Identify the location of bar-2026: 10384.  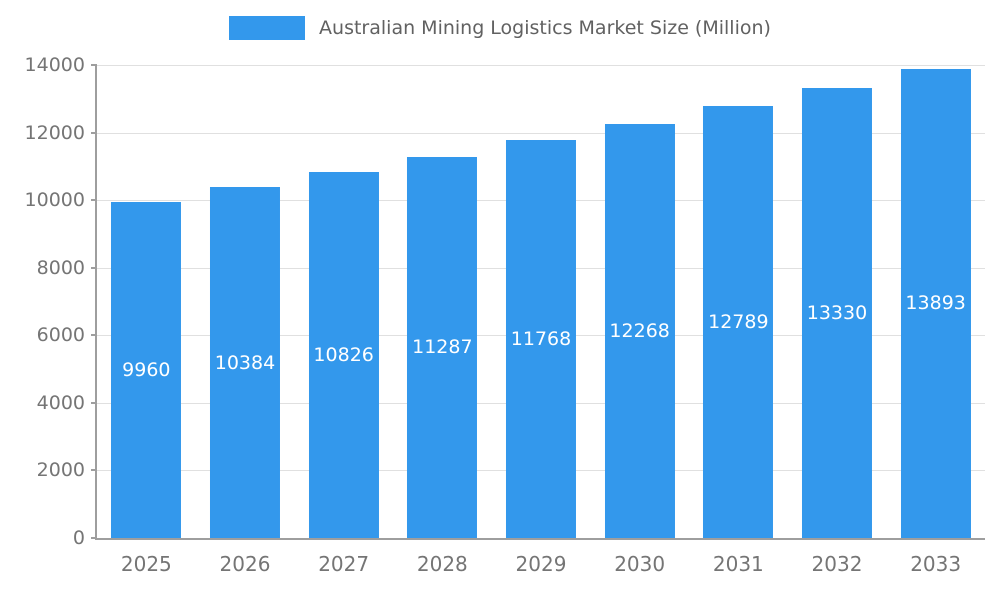
(244, 362).